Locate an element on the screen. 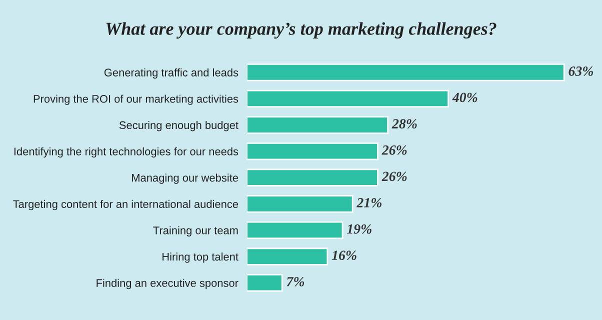 The width and height of the screenshot is (602, 320). data-label: 40% is located at coordinates (465, 97).